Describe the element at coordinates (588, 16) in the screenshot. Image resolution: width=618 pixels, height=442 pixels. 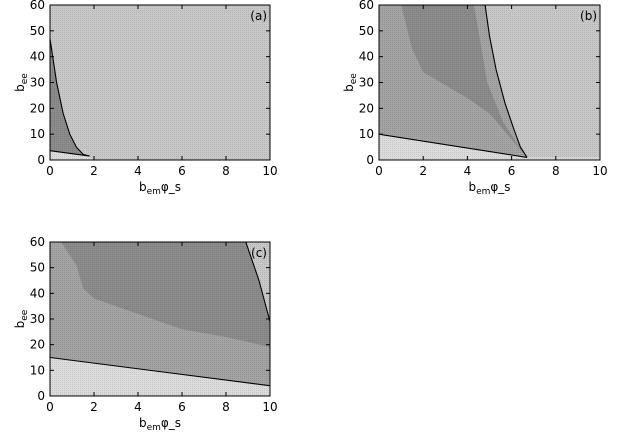
I see `panel-label: (b)` at that location.